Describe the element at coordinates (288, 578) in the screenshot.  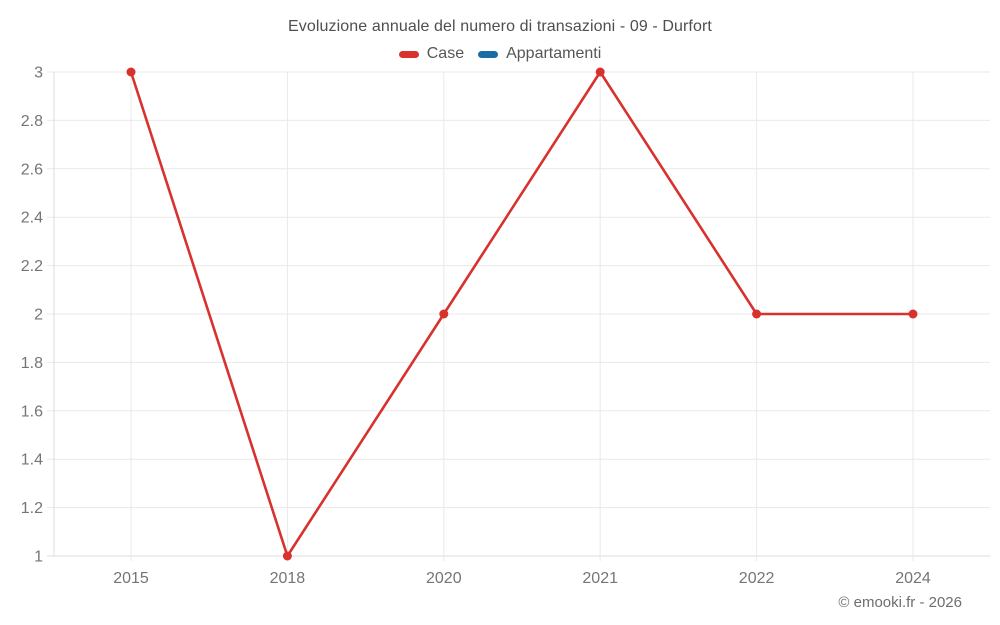
I see `x-tick-label: 2018` at that location.